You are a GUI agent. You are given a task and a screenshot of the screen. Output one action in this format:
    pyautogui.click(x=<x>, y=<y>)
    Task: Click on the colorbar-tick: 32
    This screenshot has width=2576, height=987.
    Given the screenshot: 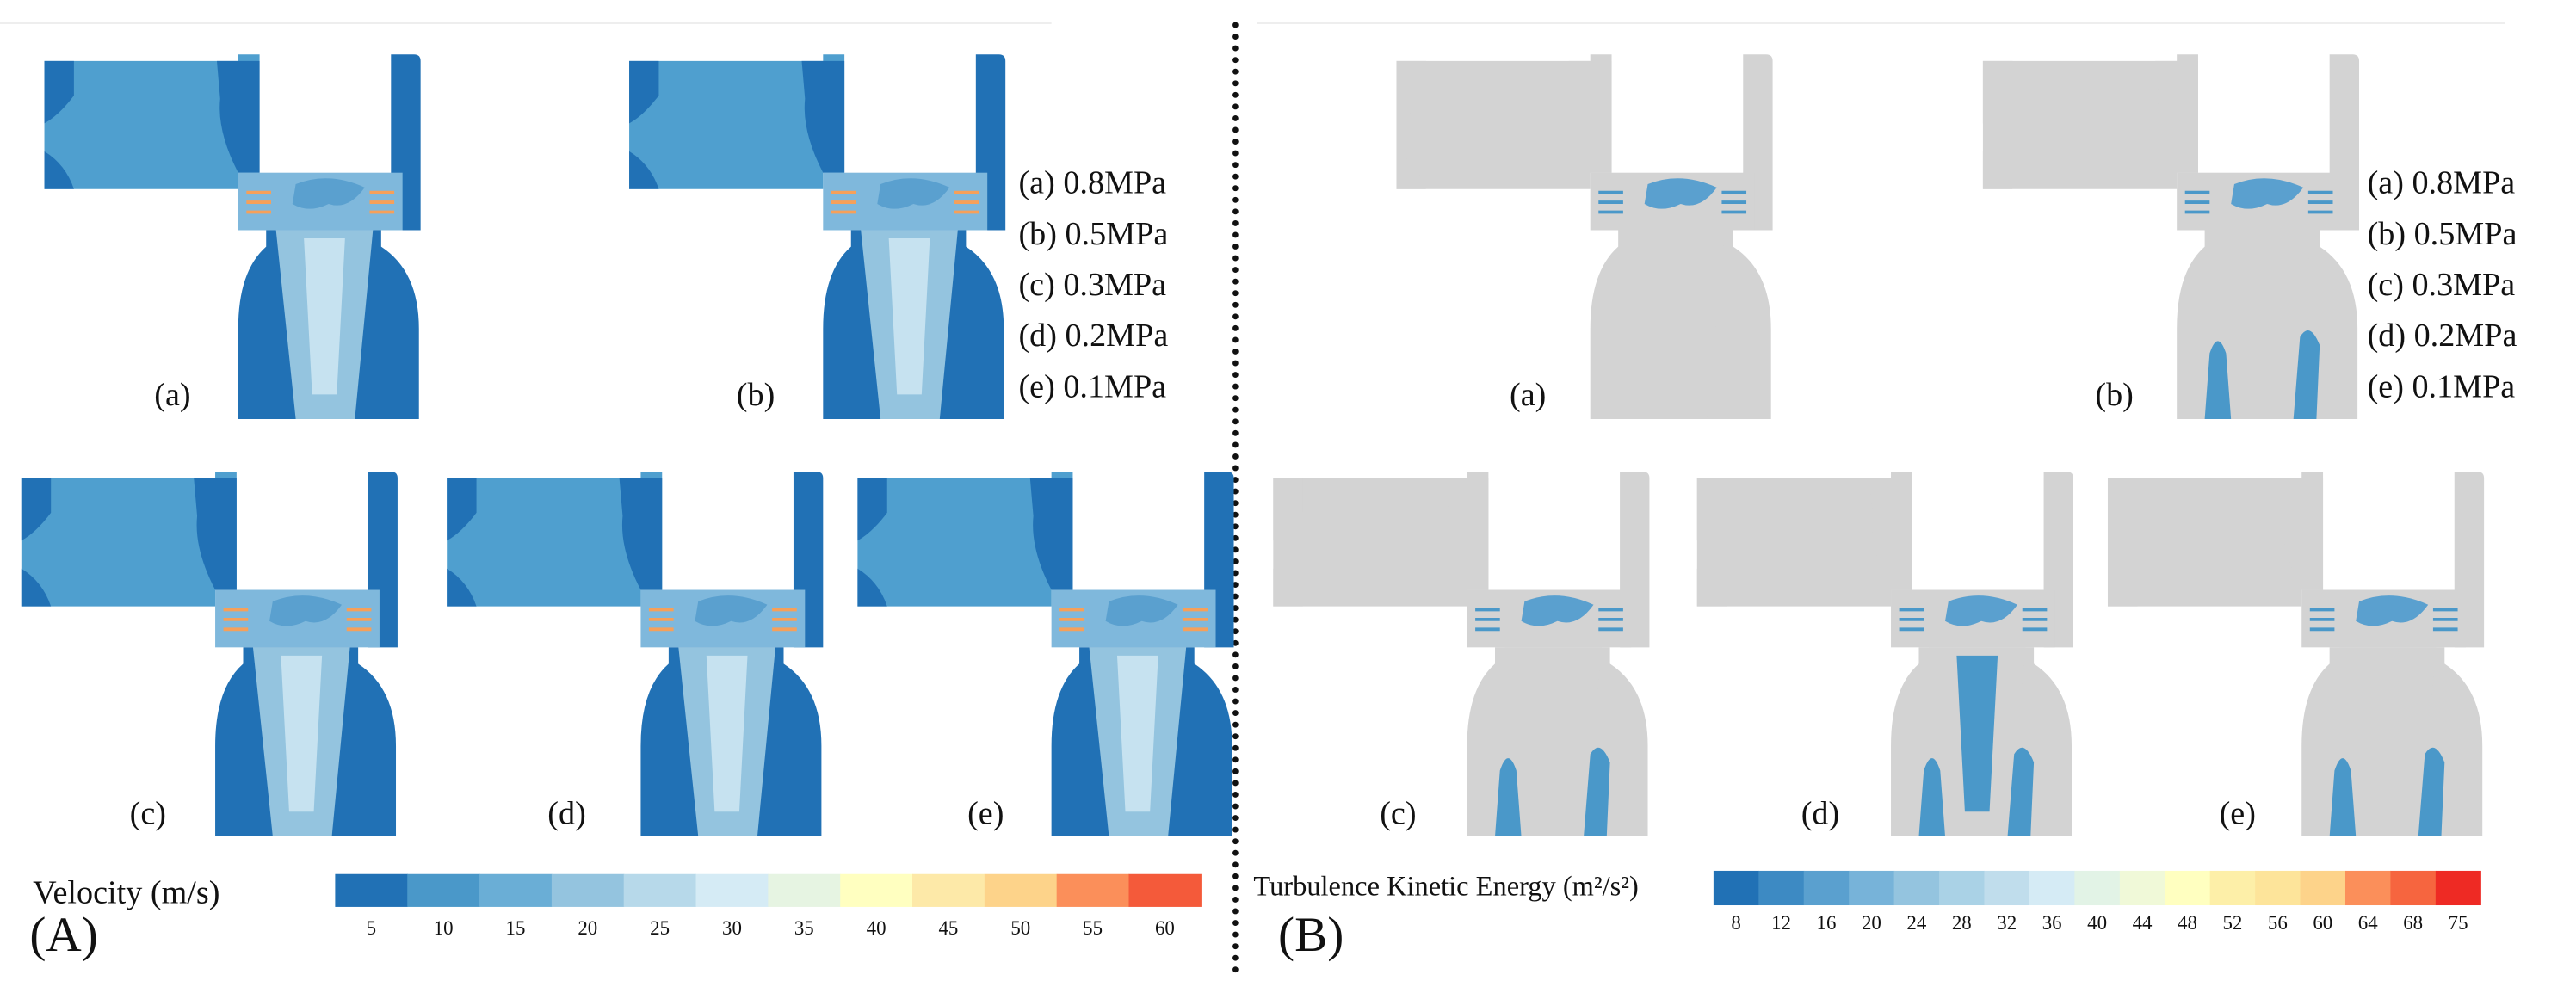 What is the action you would take?
    pyautogui.click(x=2007, y=923)
    